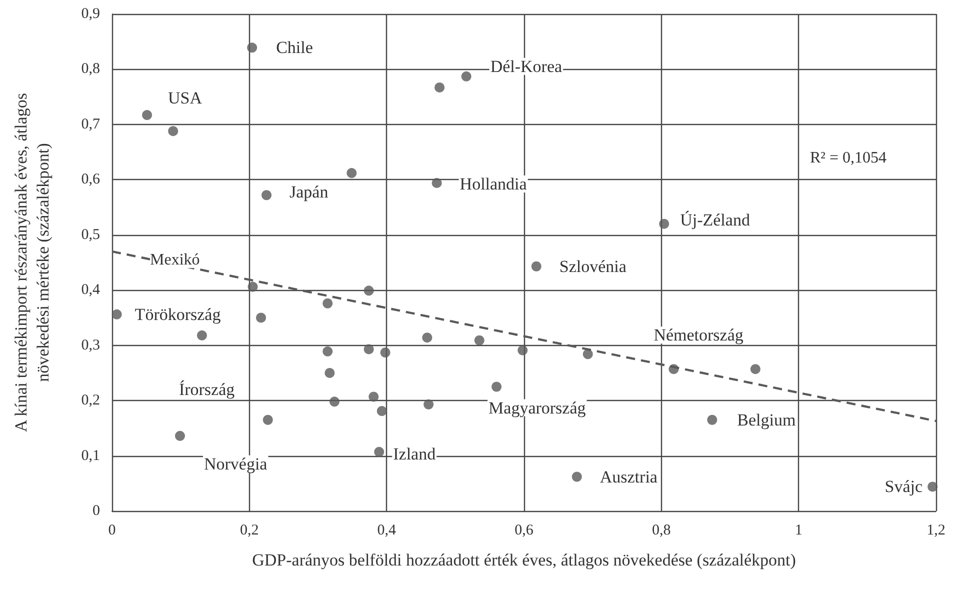  What do you see at coordinates (90, 456) in the screenshot?
I see `y-tick-label: 0,1` at bounding box center [90, 456].